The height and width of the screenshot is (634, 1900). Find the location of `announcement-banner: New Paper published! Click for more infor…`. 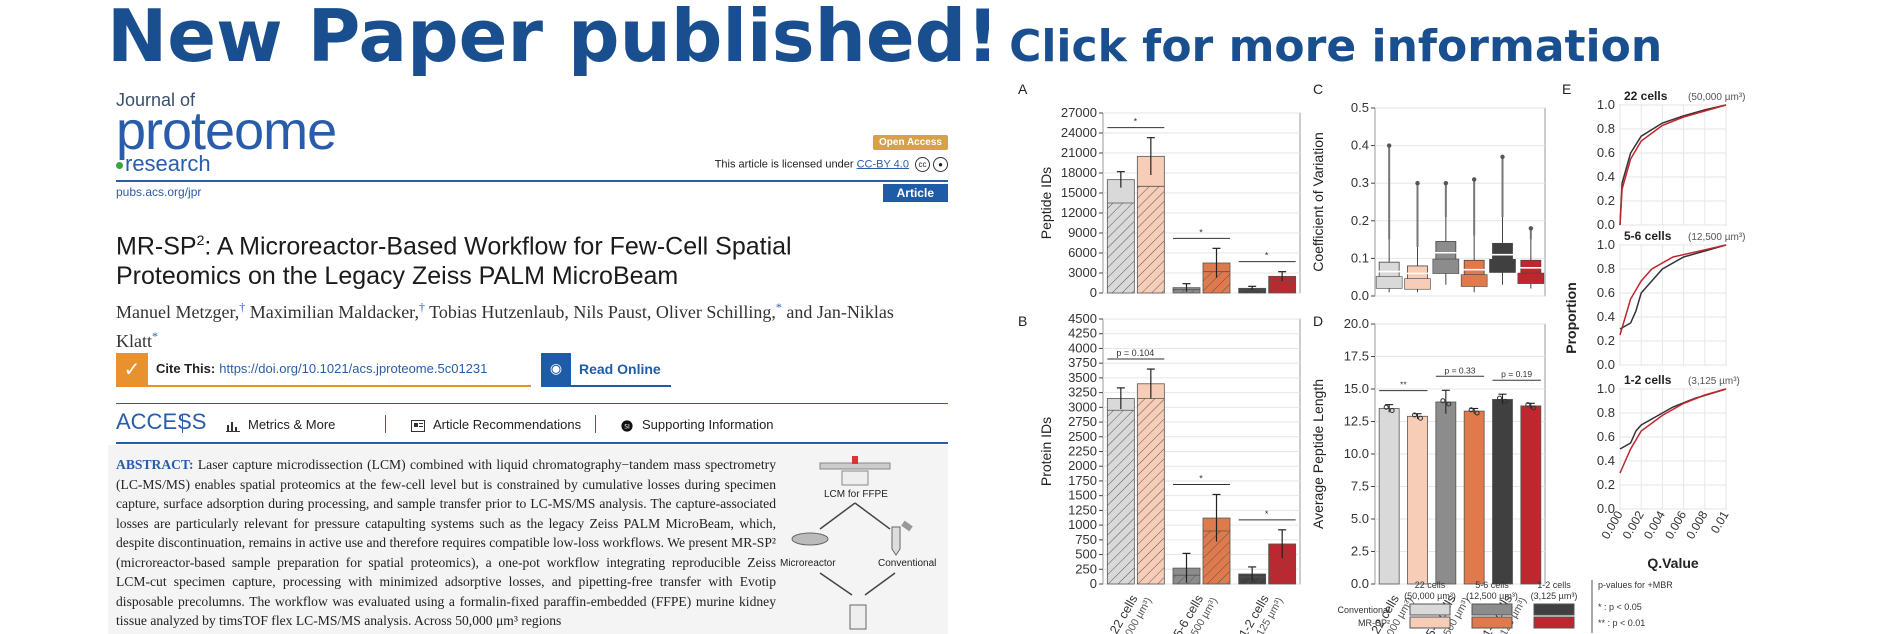

announcement-banner: New Paper published! Click for more infor… is located at coordinates (884, 39).